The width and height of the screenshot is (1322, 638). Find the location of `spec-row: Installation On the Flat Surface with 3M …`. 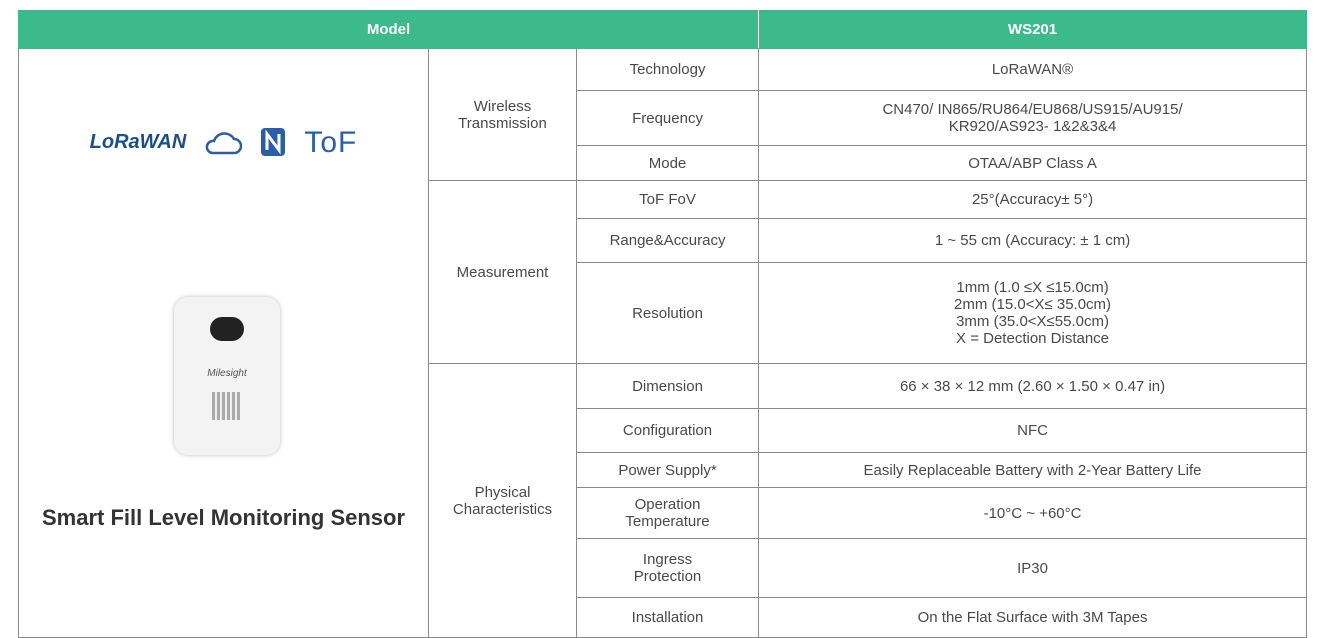

spec-row: Installation On the Flat Surface with 3M … is located at coordinates (663, 617).